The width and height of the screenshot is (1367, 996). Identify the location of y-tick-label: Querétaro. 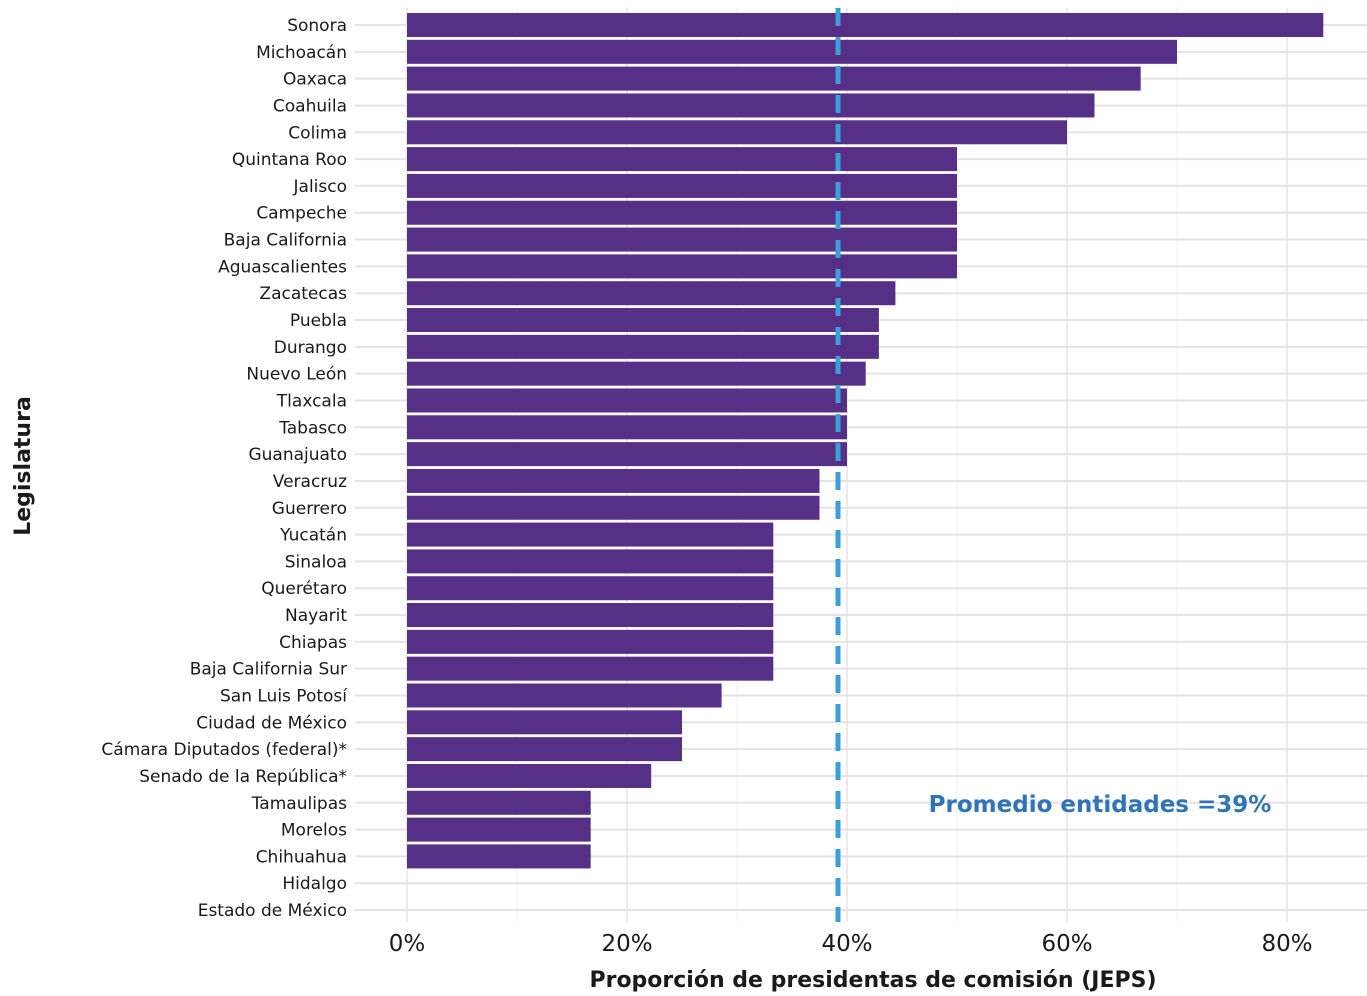
(304, 589).